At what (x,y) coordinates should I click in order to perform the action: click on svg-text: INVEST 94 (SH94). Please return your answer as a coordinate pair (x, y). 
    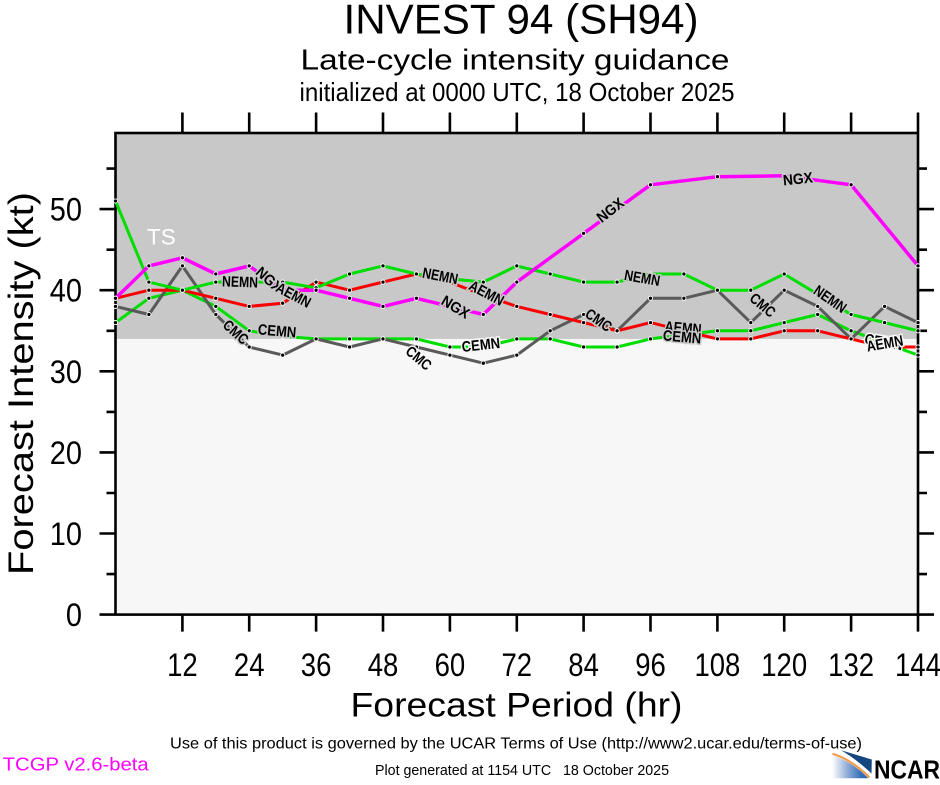
    Looking at the image, I should click on (521, 21).